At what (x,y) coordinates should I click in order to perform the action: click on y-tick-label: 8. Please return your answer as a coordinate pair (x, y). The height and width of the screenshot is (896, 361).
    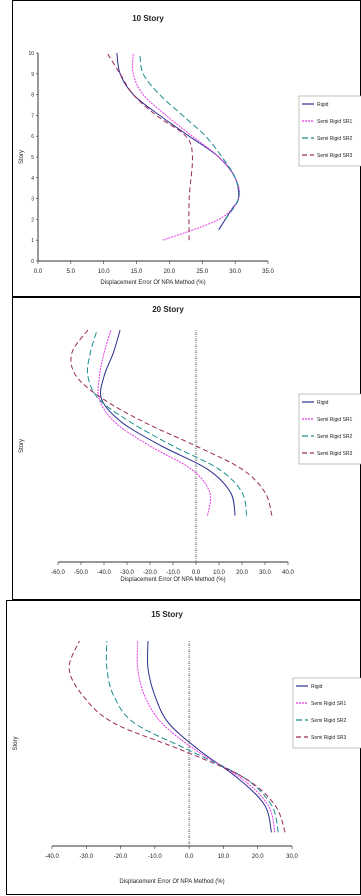
    Looking at the image, I should click on (32, 96).